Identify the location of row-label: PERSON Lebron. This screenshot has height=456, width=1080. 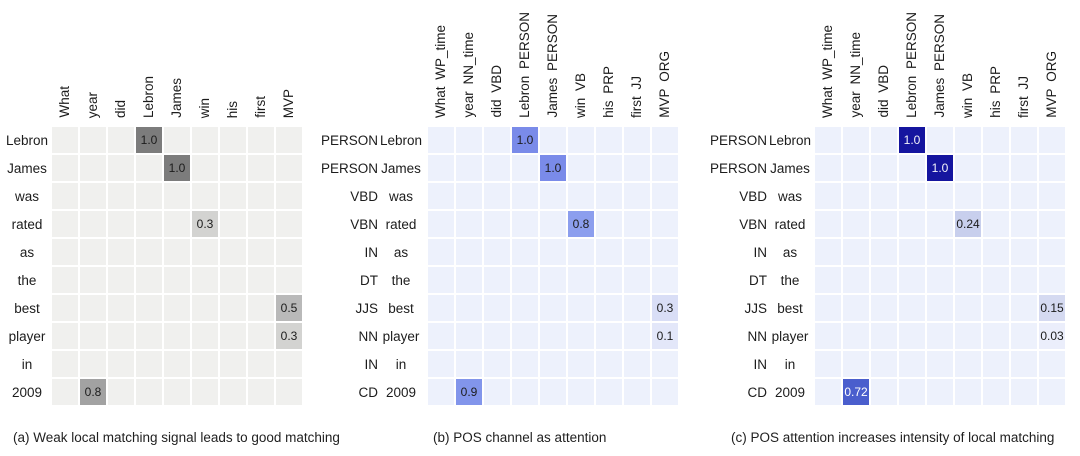
(759, 140).